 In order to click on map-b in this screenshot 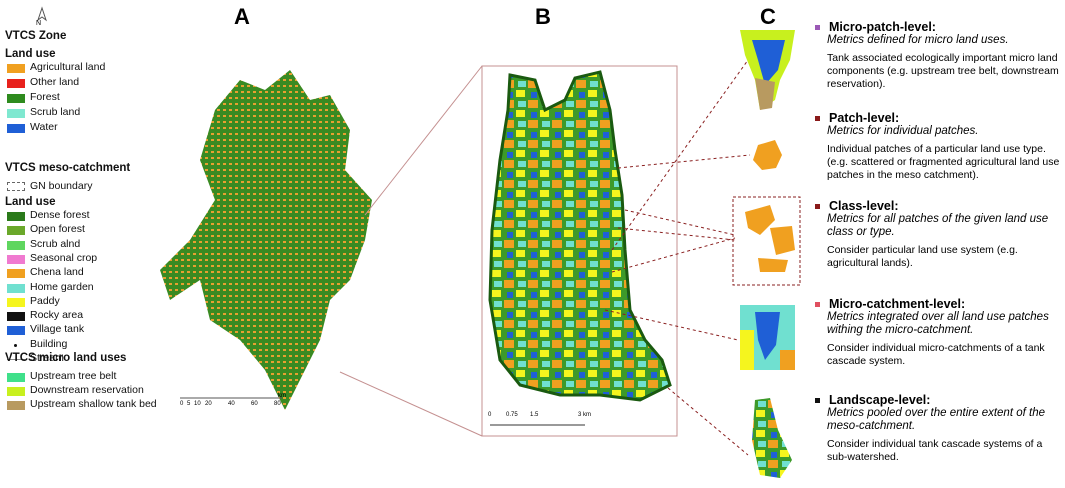, I will do `click(580, 236)`.